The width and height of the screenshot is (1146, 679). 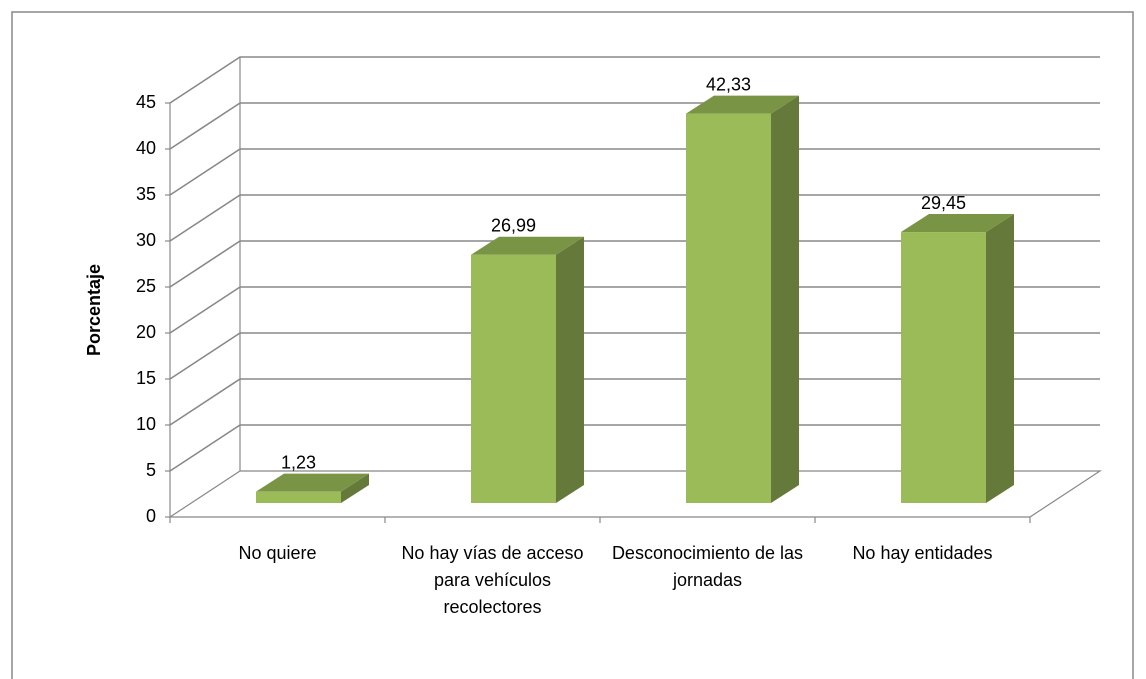 What do you see at coordinates (922, 553) in the screenshot?
I see `x-tick-label: No hay entidades` at bounding box center [922, 553].